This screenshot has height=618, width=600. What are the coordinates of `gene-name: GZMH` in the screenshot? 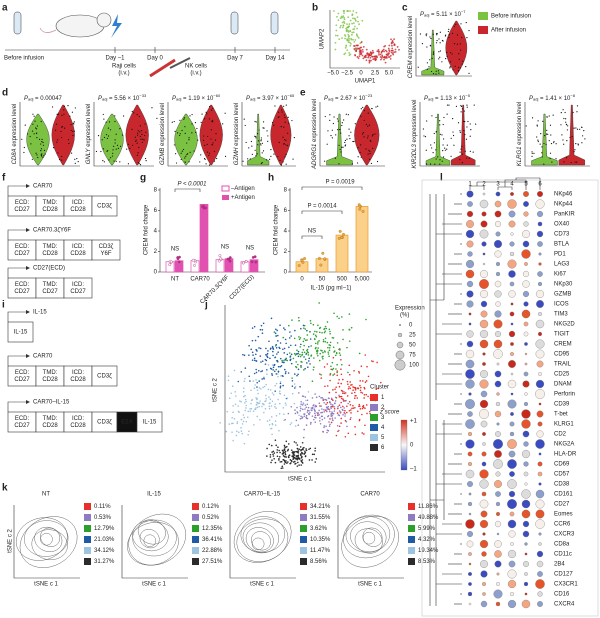 It's located at (237, 156).